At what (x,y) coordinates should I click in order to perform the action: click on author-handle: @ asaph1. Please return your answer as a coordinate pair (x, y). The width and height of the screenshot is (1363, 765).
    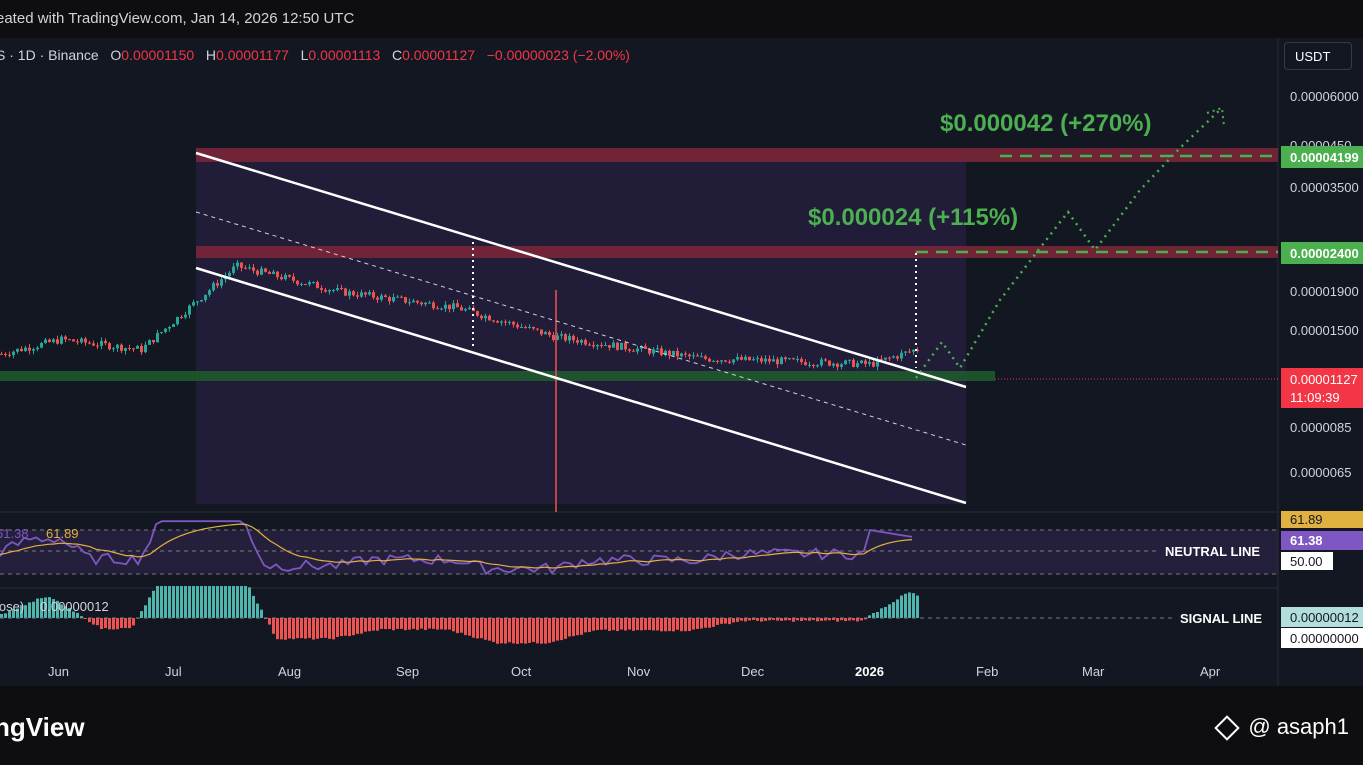
    Looking at the image, I should click on (1298, 726).